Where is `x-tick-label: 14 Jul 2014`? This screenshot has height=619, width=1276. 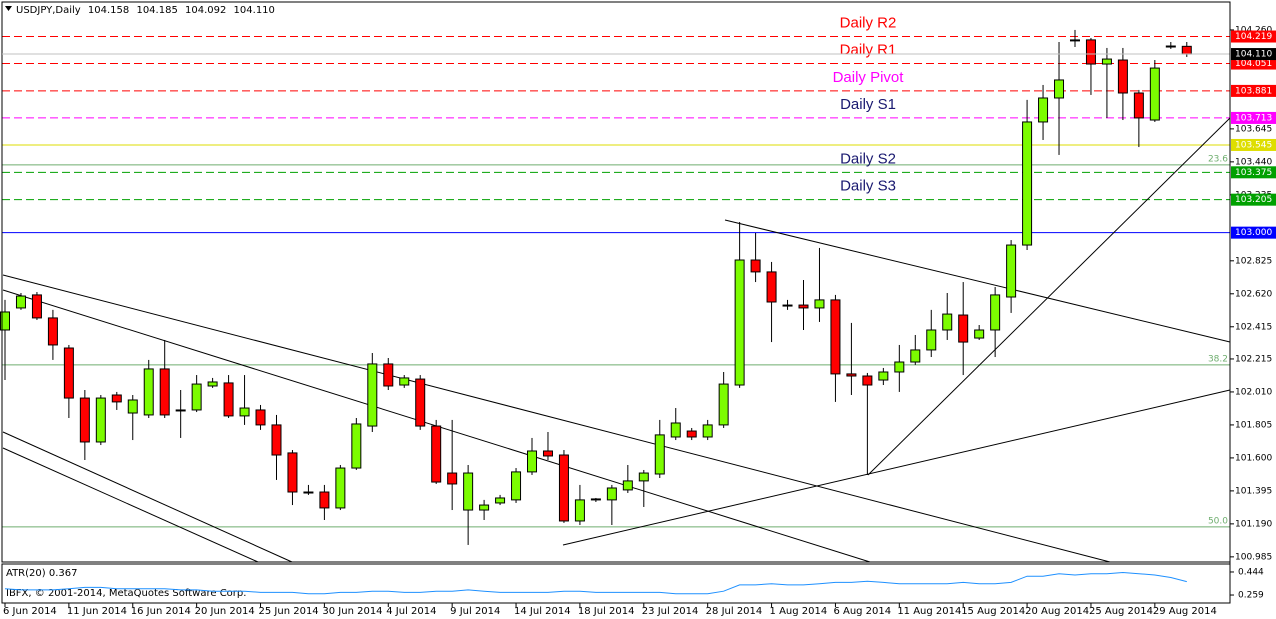 x-tick-label: 14 Jul 2014 is located at coordinates (542, 611).